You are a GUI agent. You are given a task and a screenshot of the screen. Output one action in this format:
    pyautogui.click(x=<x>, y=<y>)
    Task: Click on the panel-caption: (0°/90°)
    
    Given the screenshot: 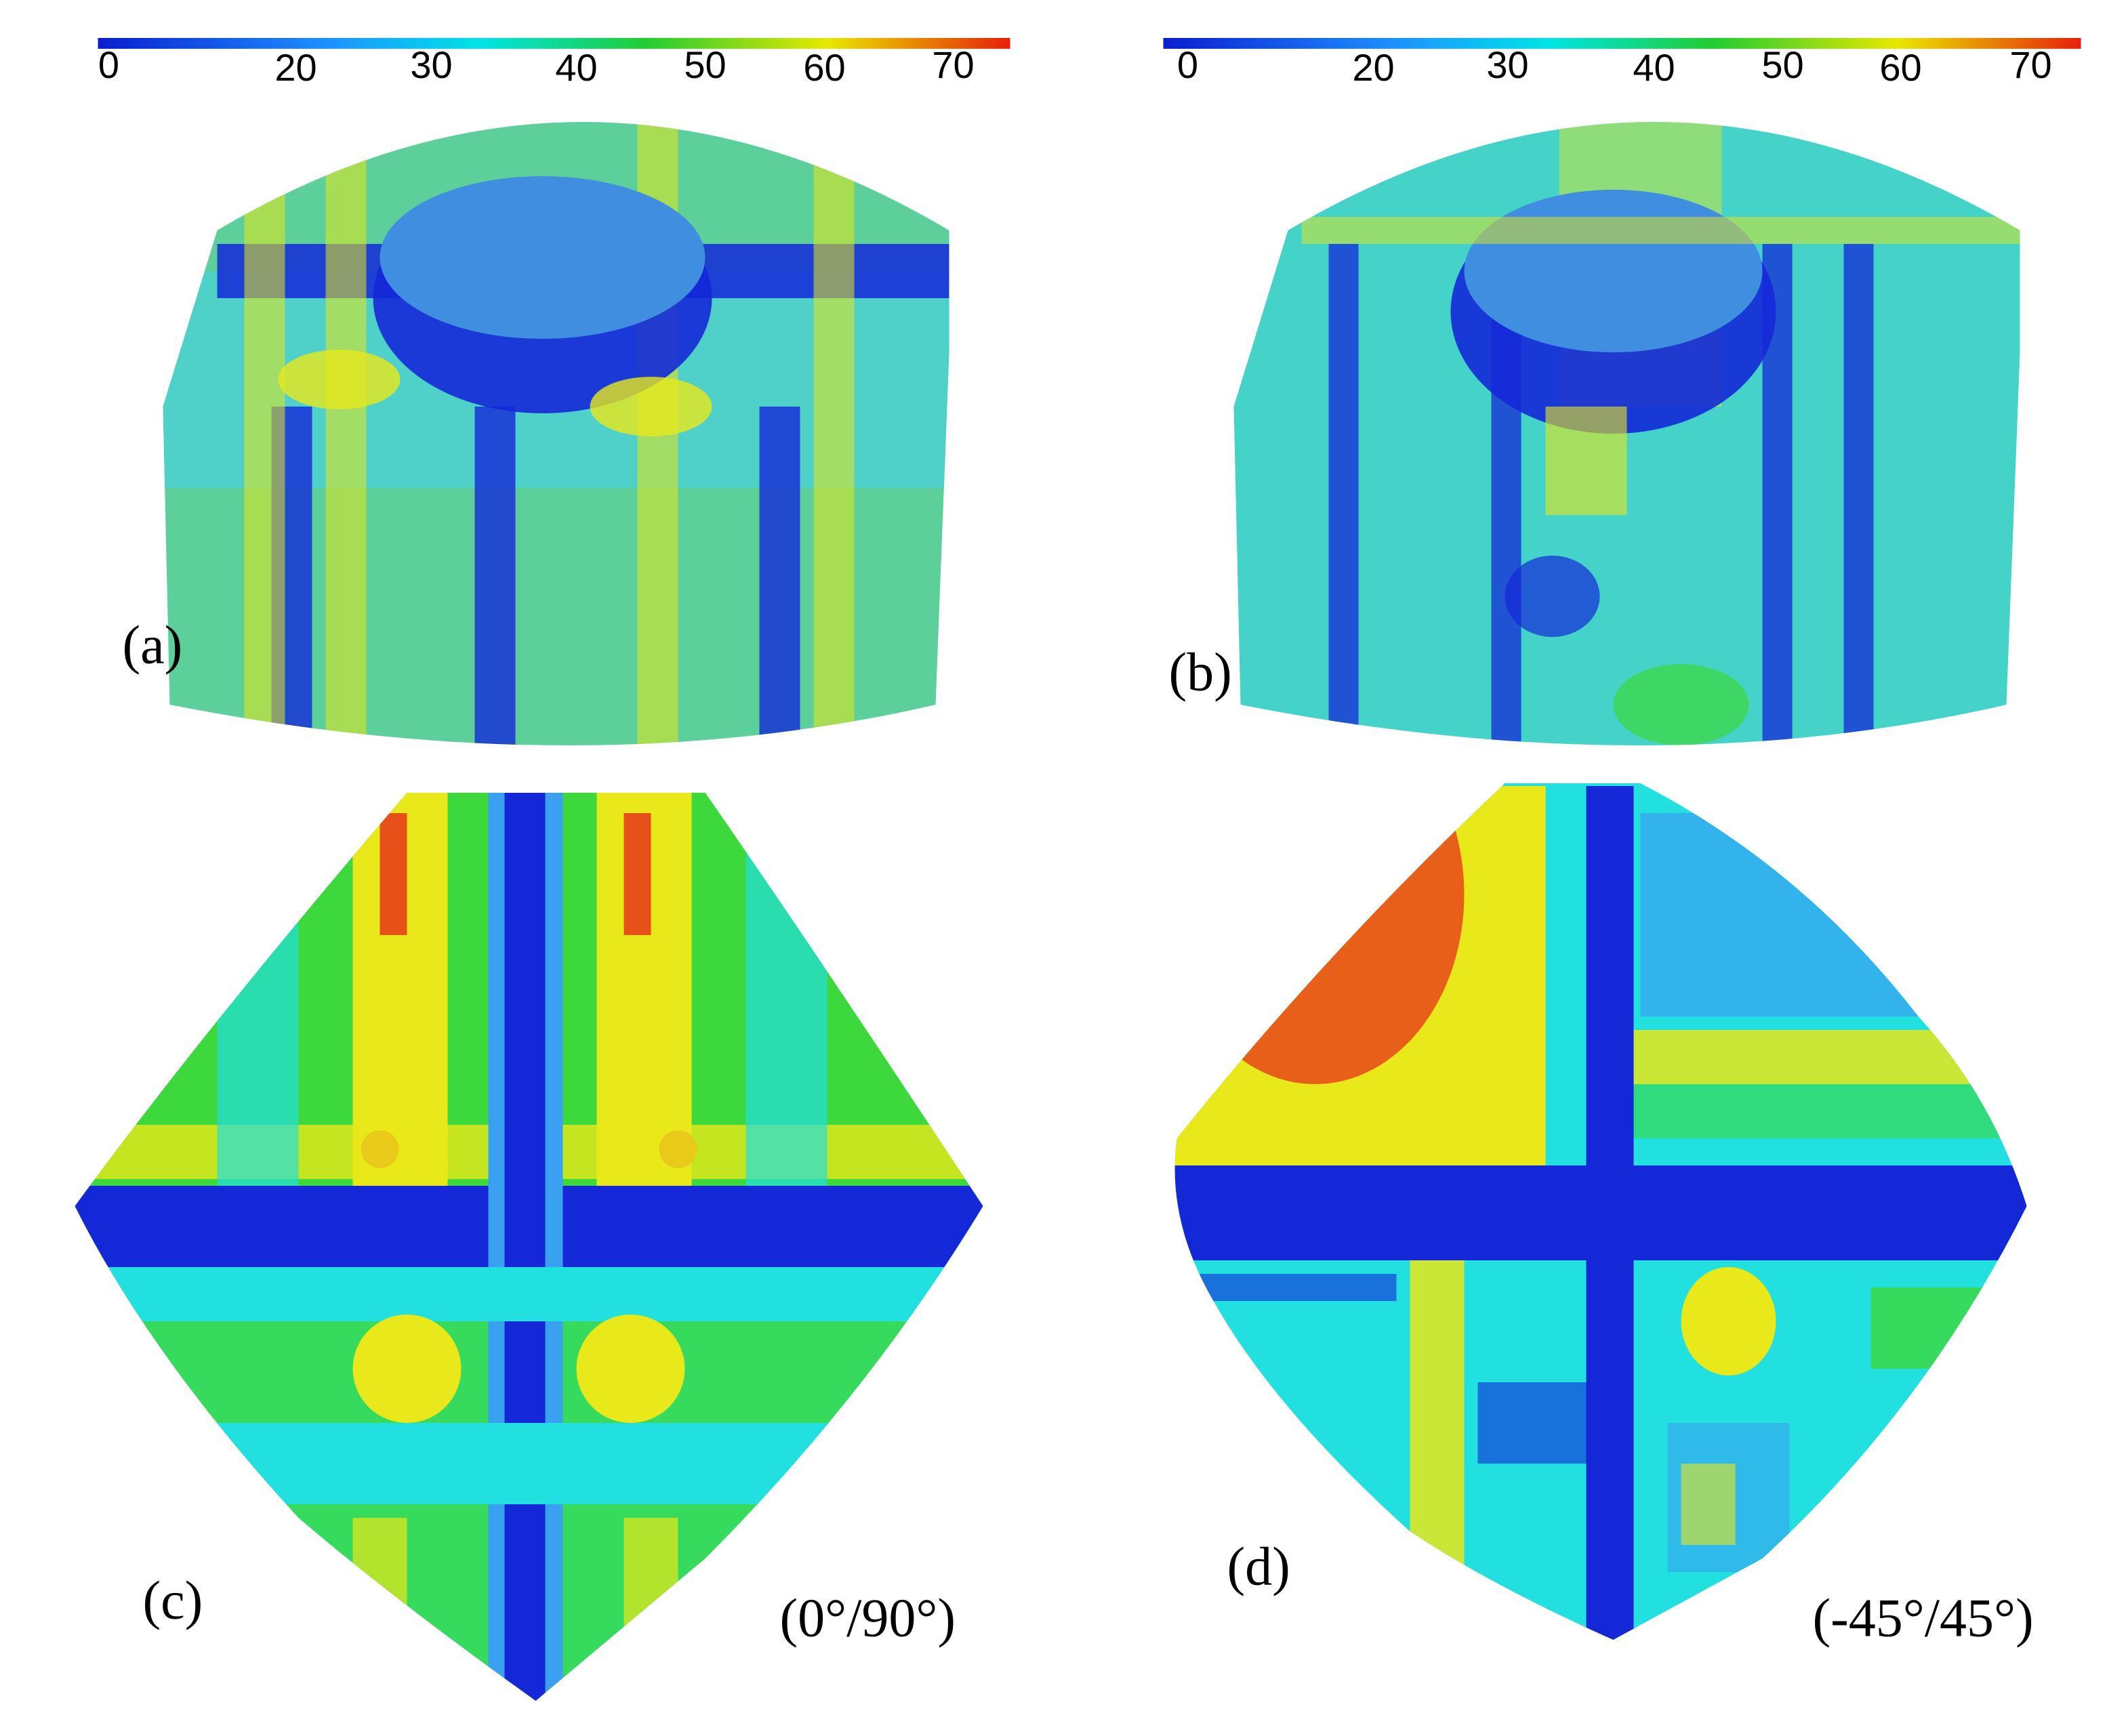 What is the action you would take?
    pyautogui.click(x=868, y=1618)
    